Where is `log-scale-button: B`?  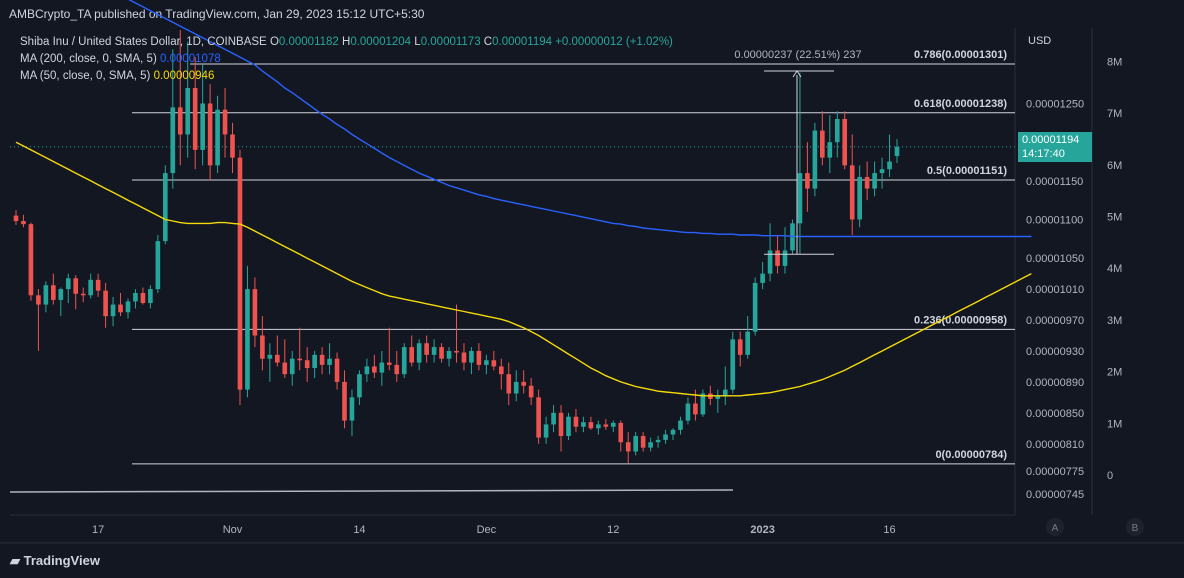 log-scale-button: B is located at coordinates (1135, 528).